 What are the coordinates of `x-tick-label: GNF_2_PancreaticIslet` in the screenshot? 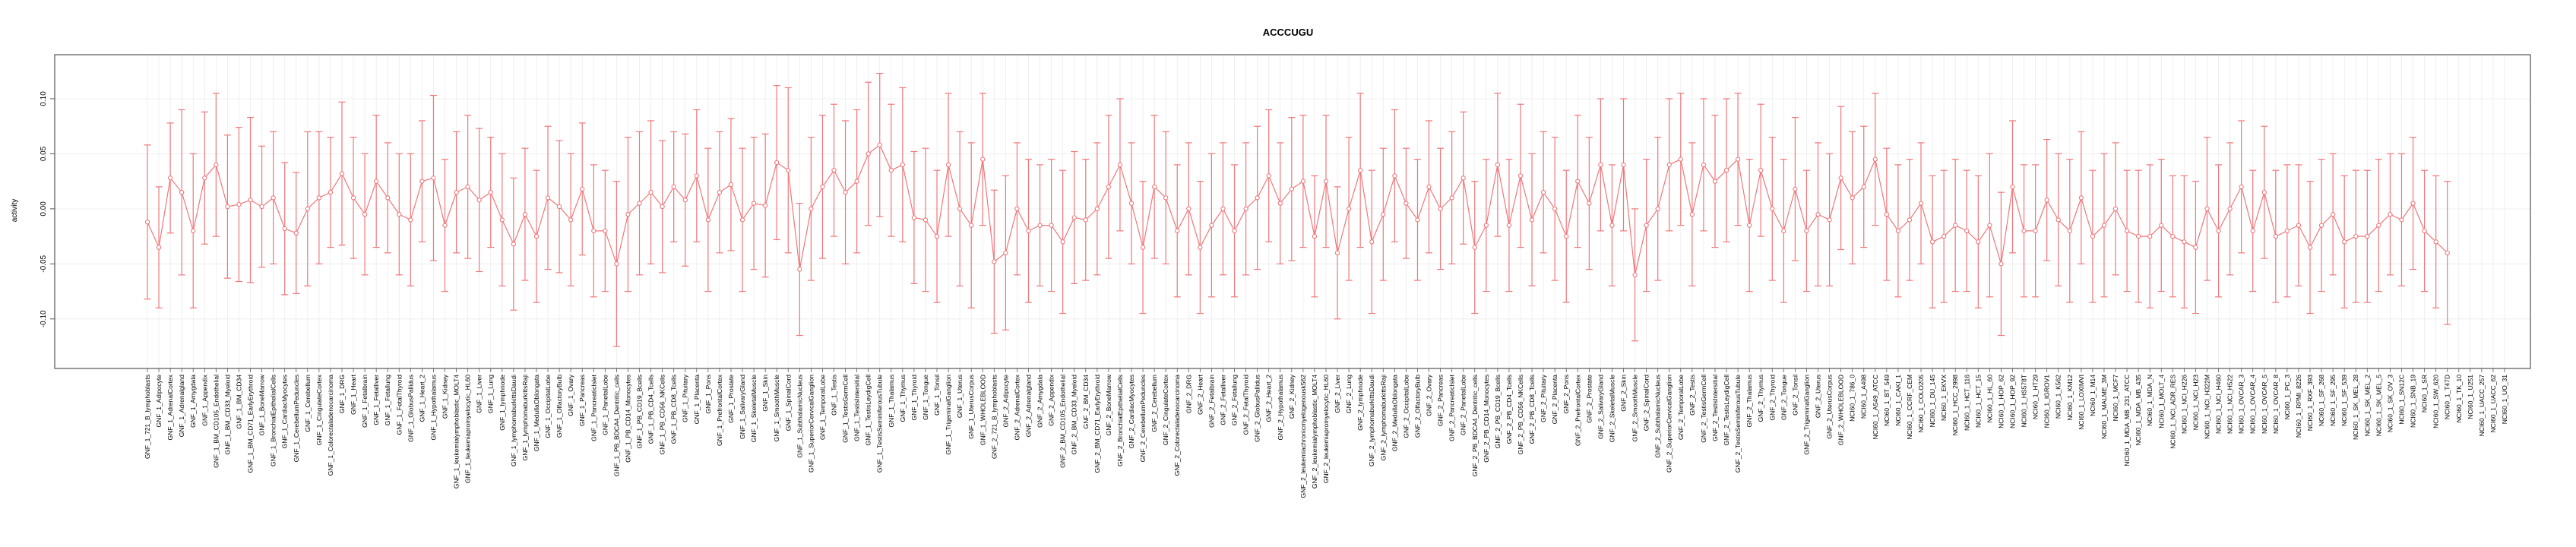 It's located at (1452, 407).